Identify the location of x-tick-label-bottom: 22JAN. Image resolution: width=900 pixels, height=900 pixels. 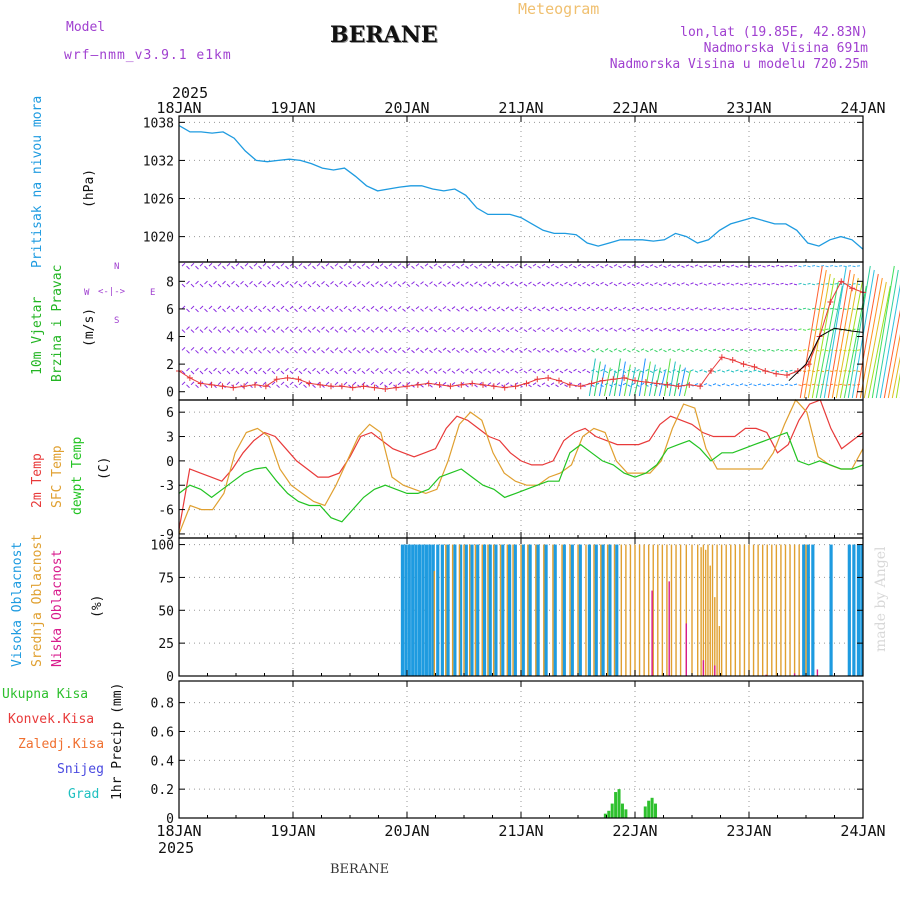
(634, 831).